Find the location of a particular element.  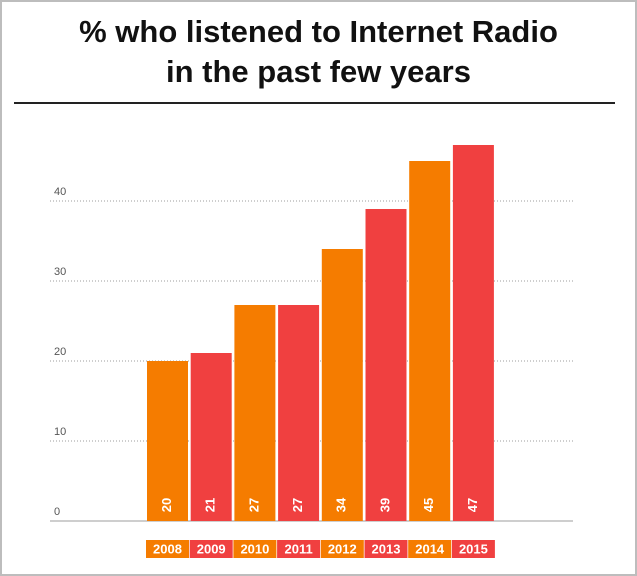

year-label-box-2015 is located at coordinates (473, 549).